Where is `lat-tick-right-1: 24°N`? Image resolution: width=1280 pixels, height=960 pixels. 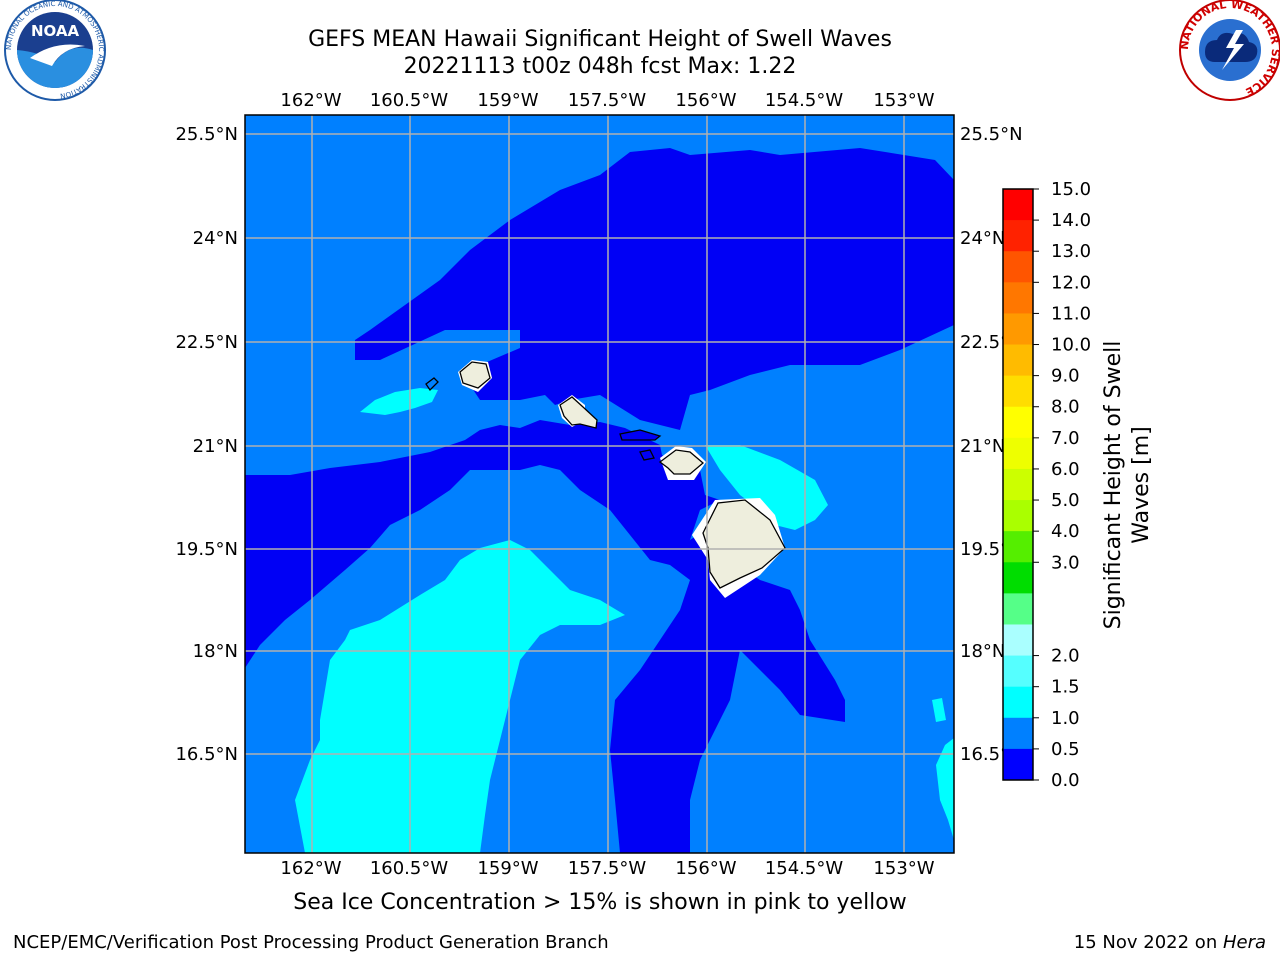 lat-tick-right-1: 24°N is located at coordinates (982, 238).